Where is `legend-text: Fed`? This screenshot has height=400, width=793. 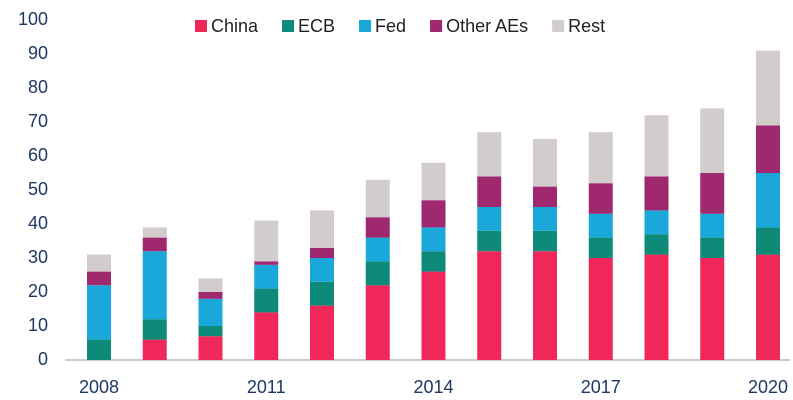
legend-text: Fed is located at coordinates (390, 26).